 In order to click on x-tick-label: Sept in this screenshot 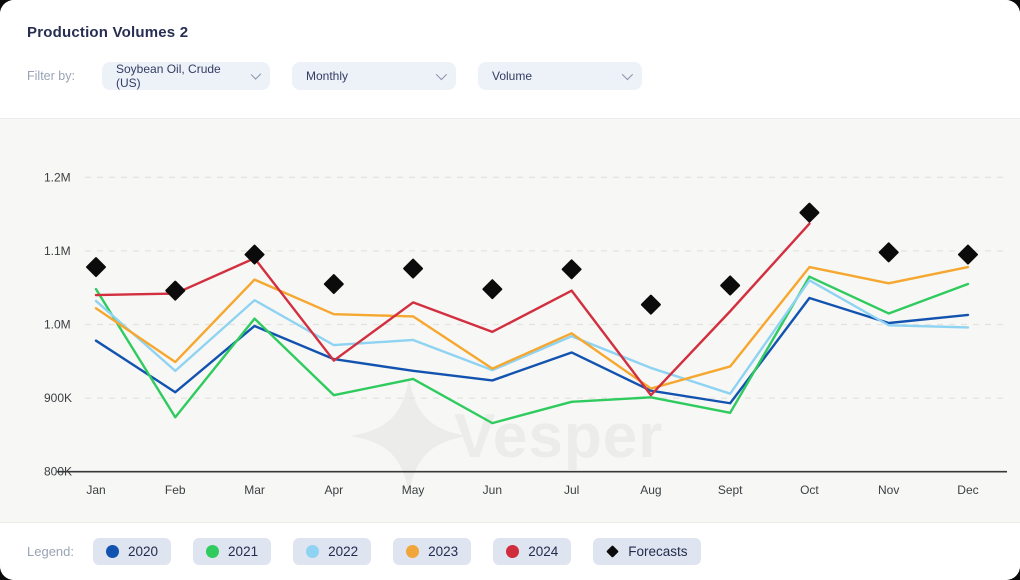, I will do `click(730, 490)`.